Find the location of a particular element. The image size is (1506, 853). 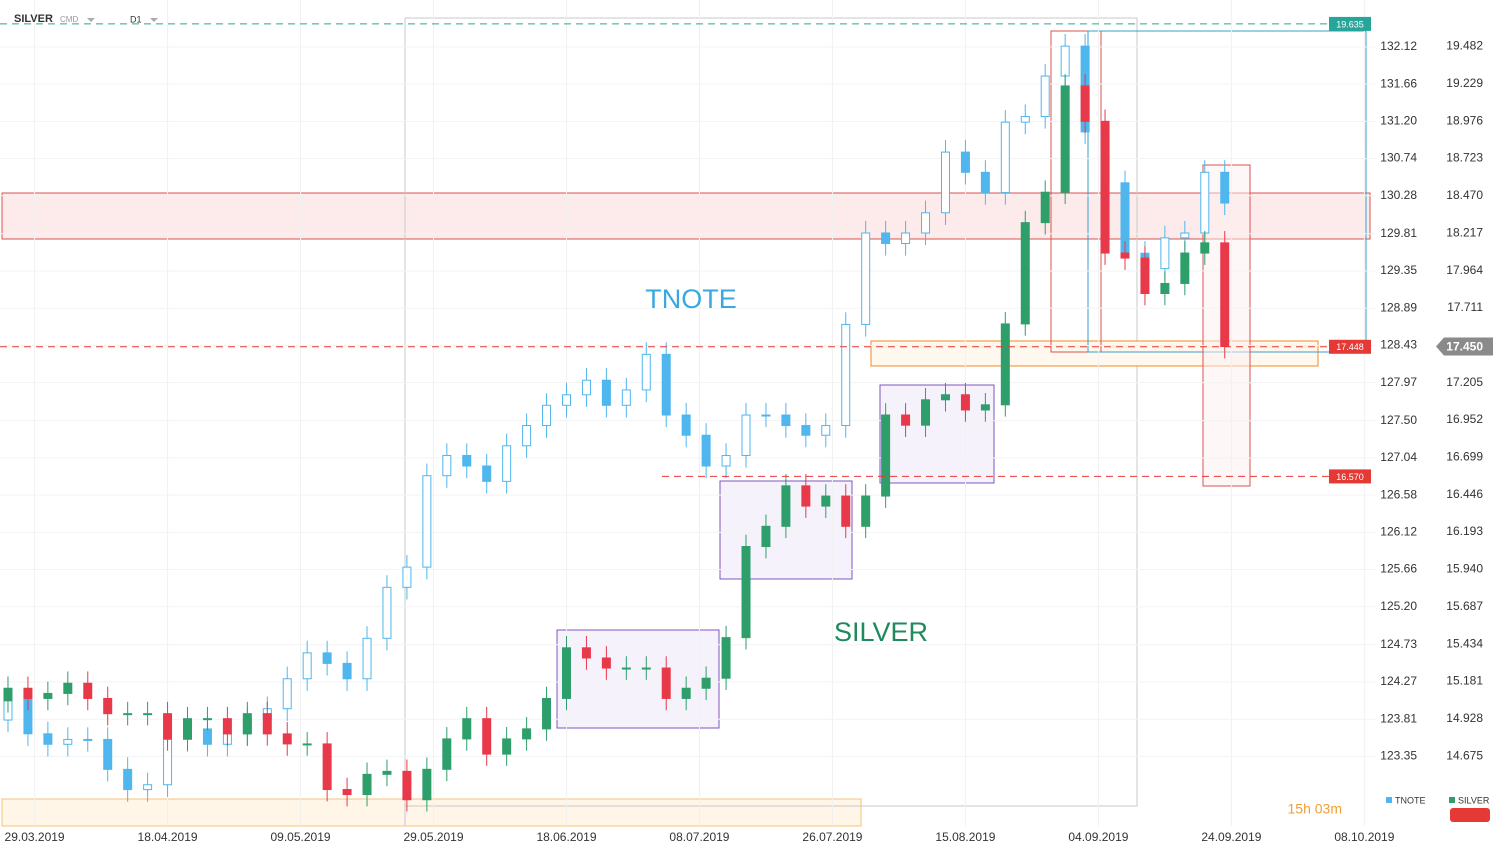

x-tick-label: 08.07.2019 is located at coordinates (699, 837).